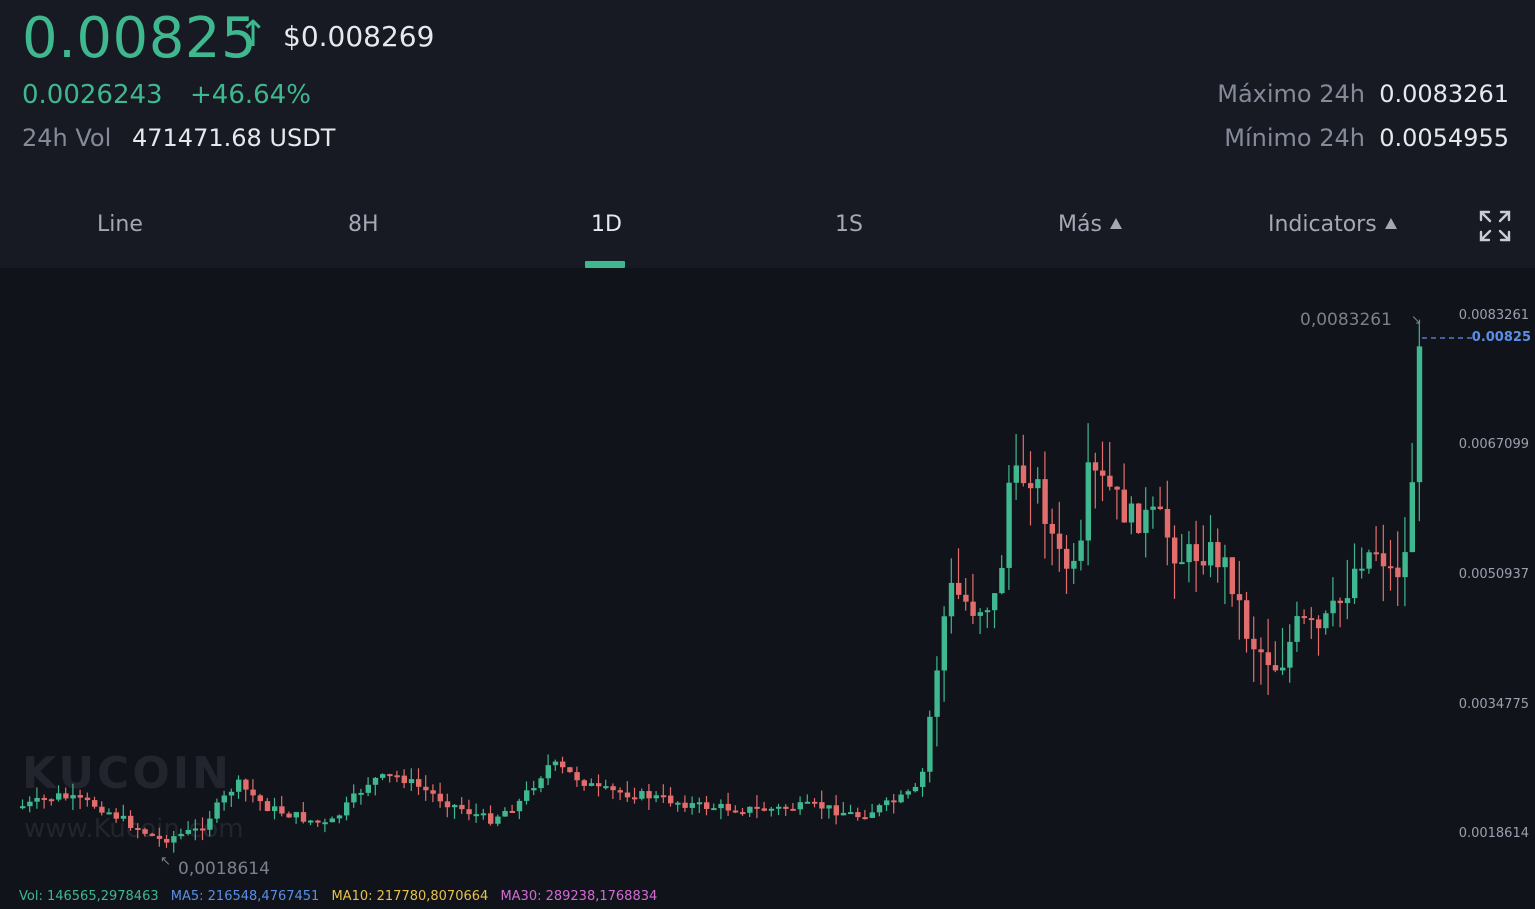  Describe the element at coordinates (1493, 444) in the screenshot. I see `price-axis-label: 0.0067099` at that location.